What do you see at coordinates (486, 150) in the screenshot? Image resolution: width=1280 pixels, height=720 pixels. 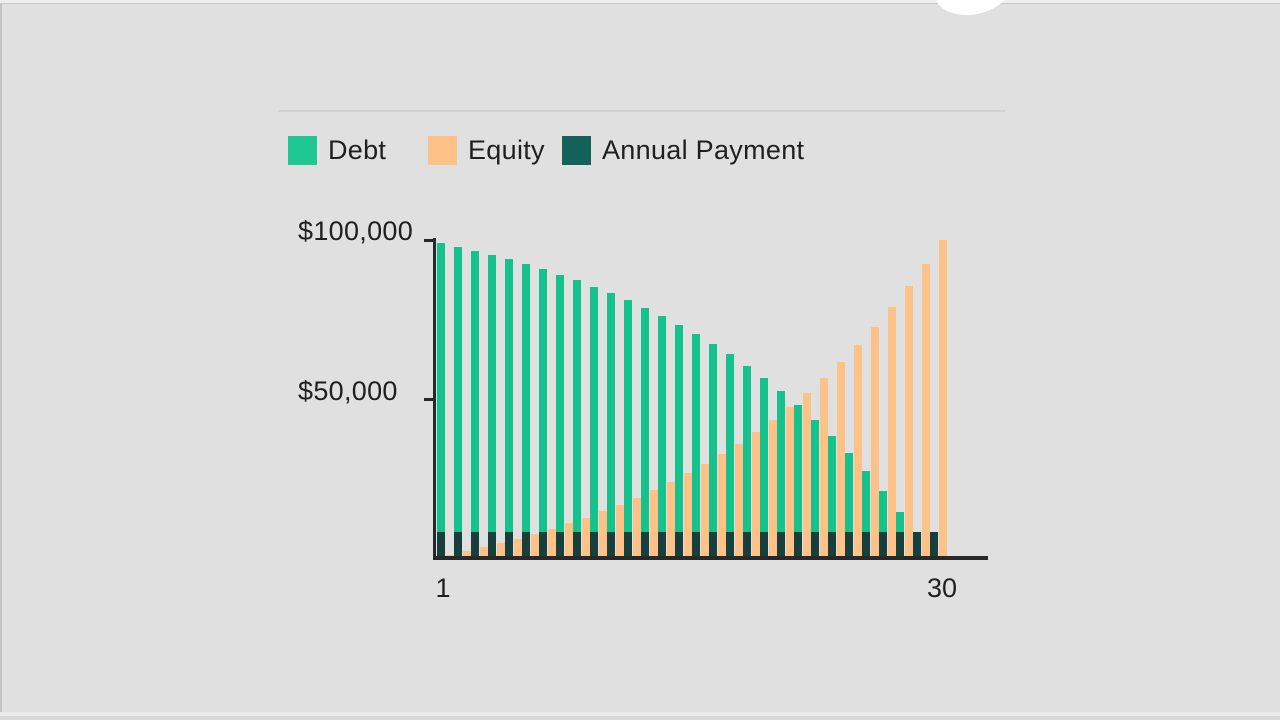 I see `legend-item-equity: Equity` at bounding box center [486, 150].